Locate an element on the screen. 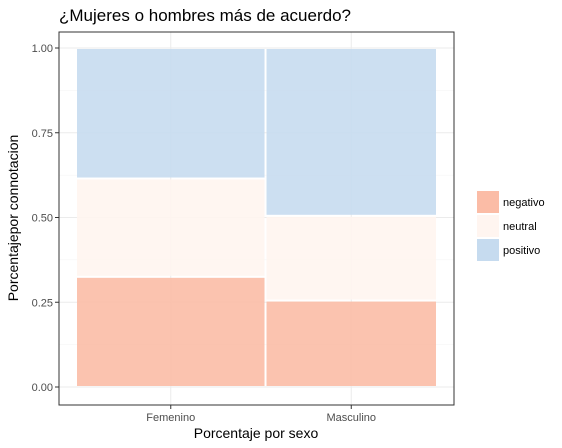 The width and height of the screenshot is (562, 448). y-tick-label: 1.00 is located at coordinates (42, 49).